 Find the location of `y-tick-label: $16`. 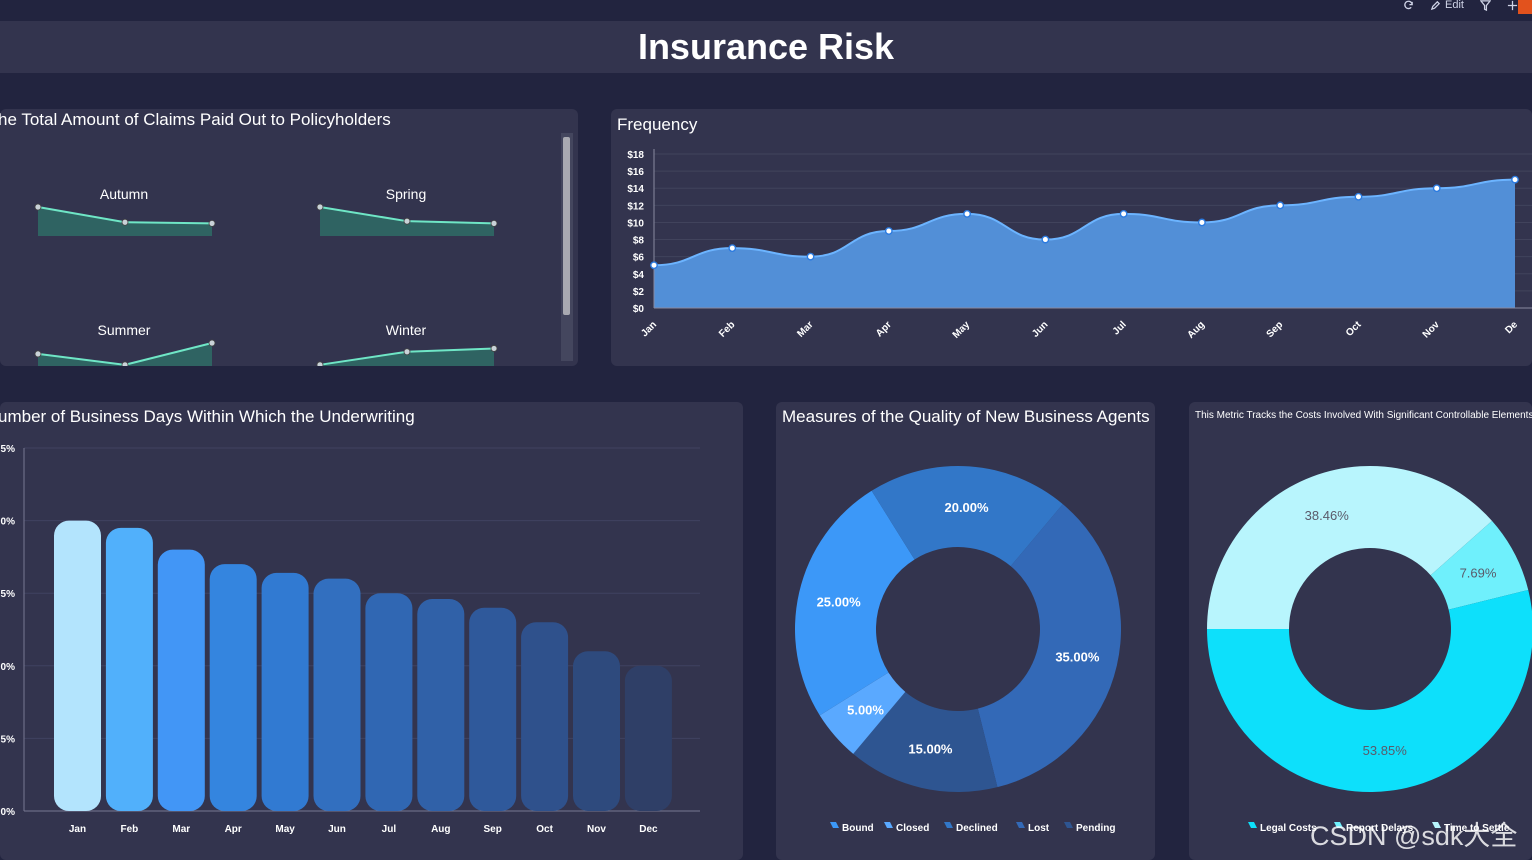

y-tick-label: $16 is located at coordinates (635, 172).